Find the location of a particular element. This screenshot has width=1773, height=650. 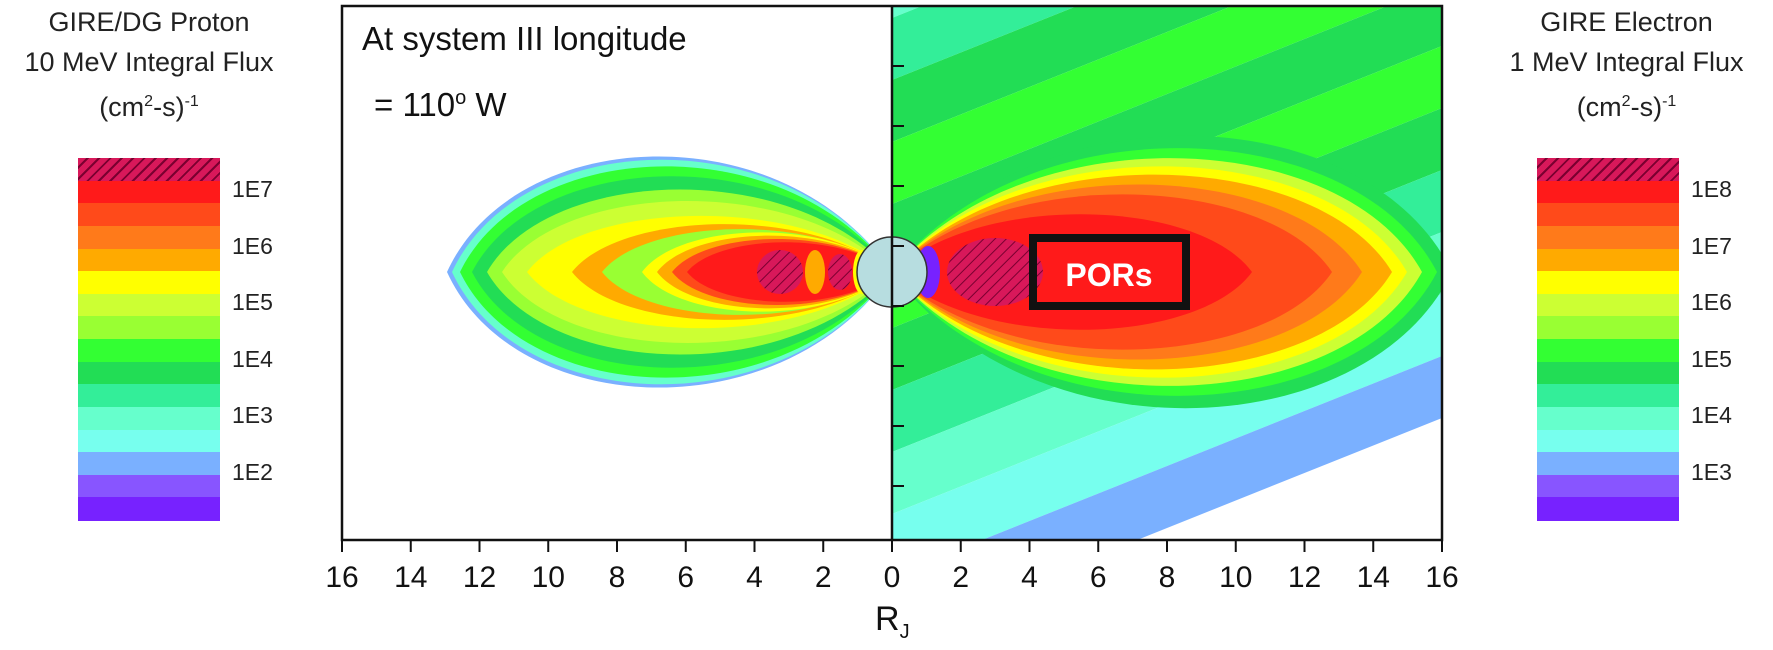

longitude-annotation-line1: At system III longitude is located at coordinates (524, 38).